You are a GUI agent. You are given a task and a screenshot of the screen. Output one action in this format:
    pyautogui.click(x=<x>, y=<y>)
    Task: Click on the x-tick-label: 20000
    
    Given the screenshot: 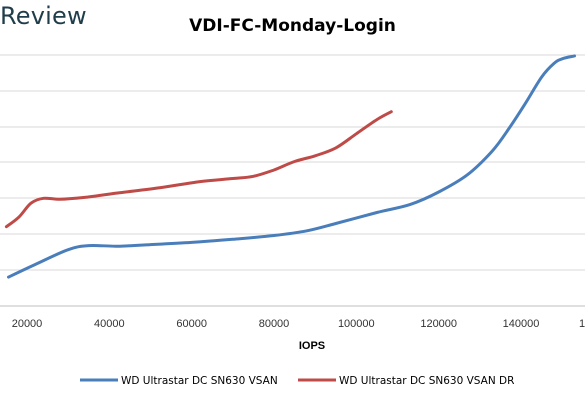 What is the action you would take?
    pyautogui.click(x=27, y=324)
    